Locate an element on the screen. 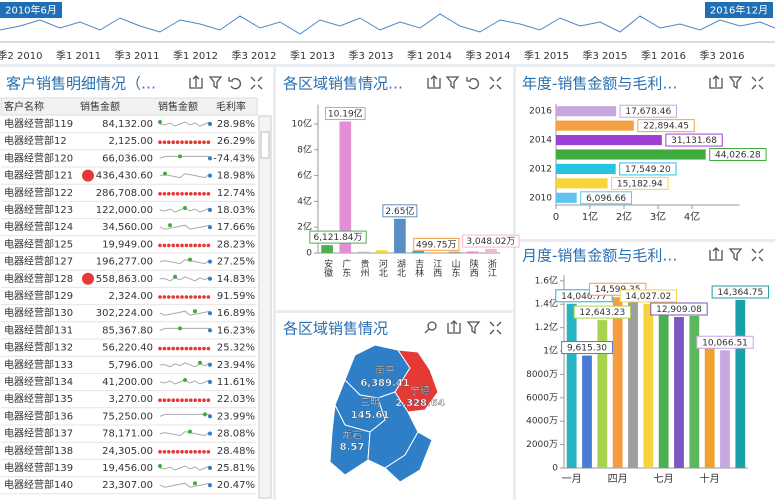 The width and height of the screenshot is (775, 500). y-tick-label: 8000万 is located at coordinates (542, 375).